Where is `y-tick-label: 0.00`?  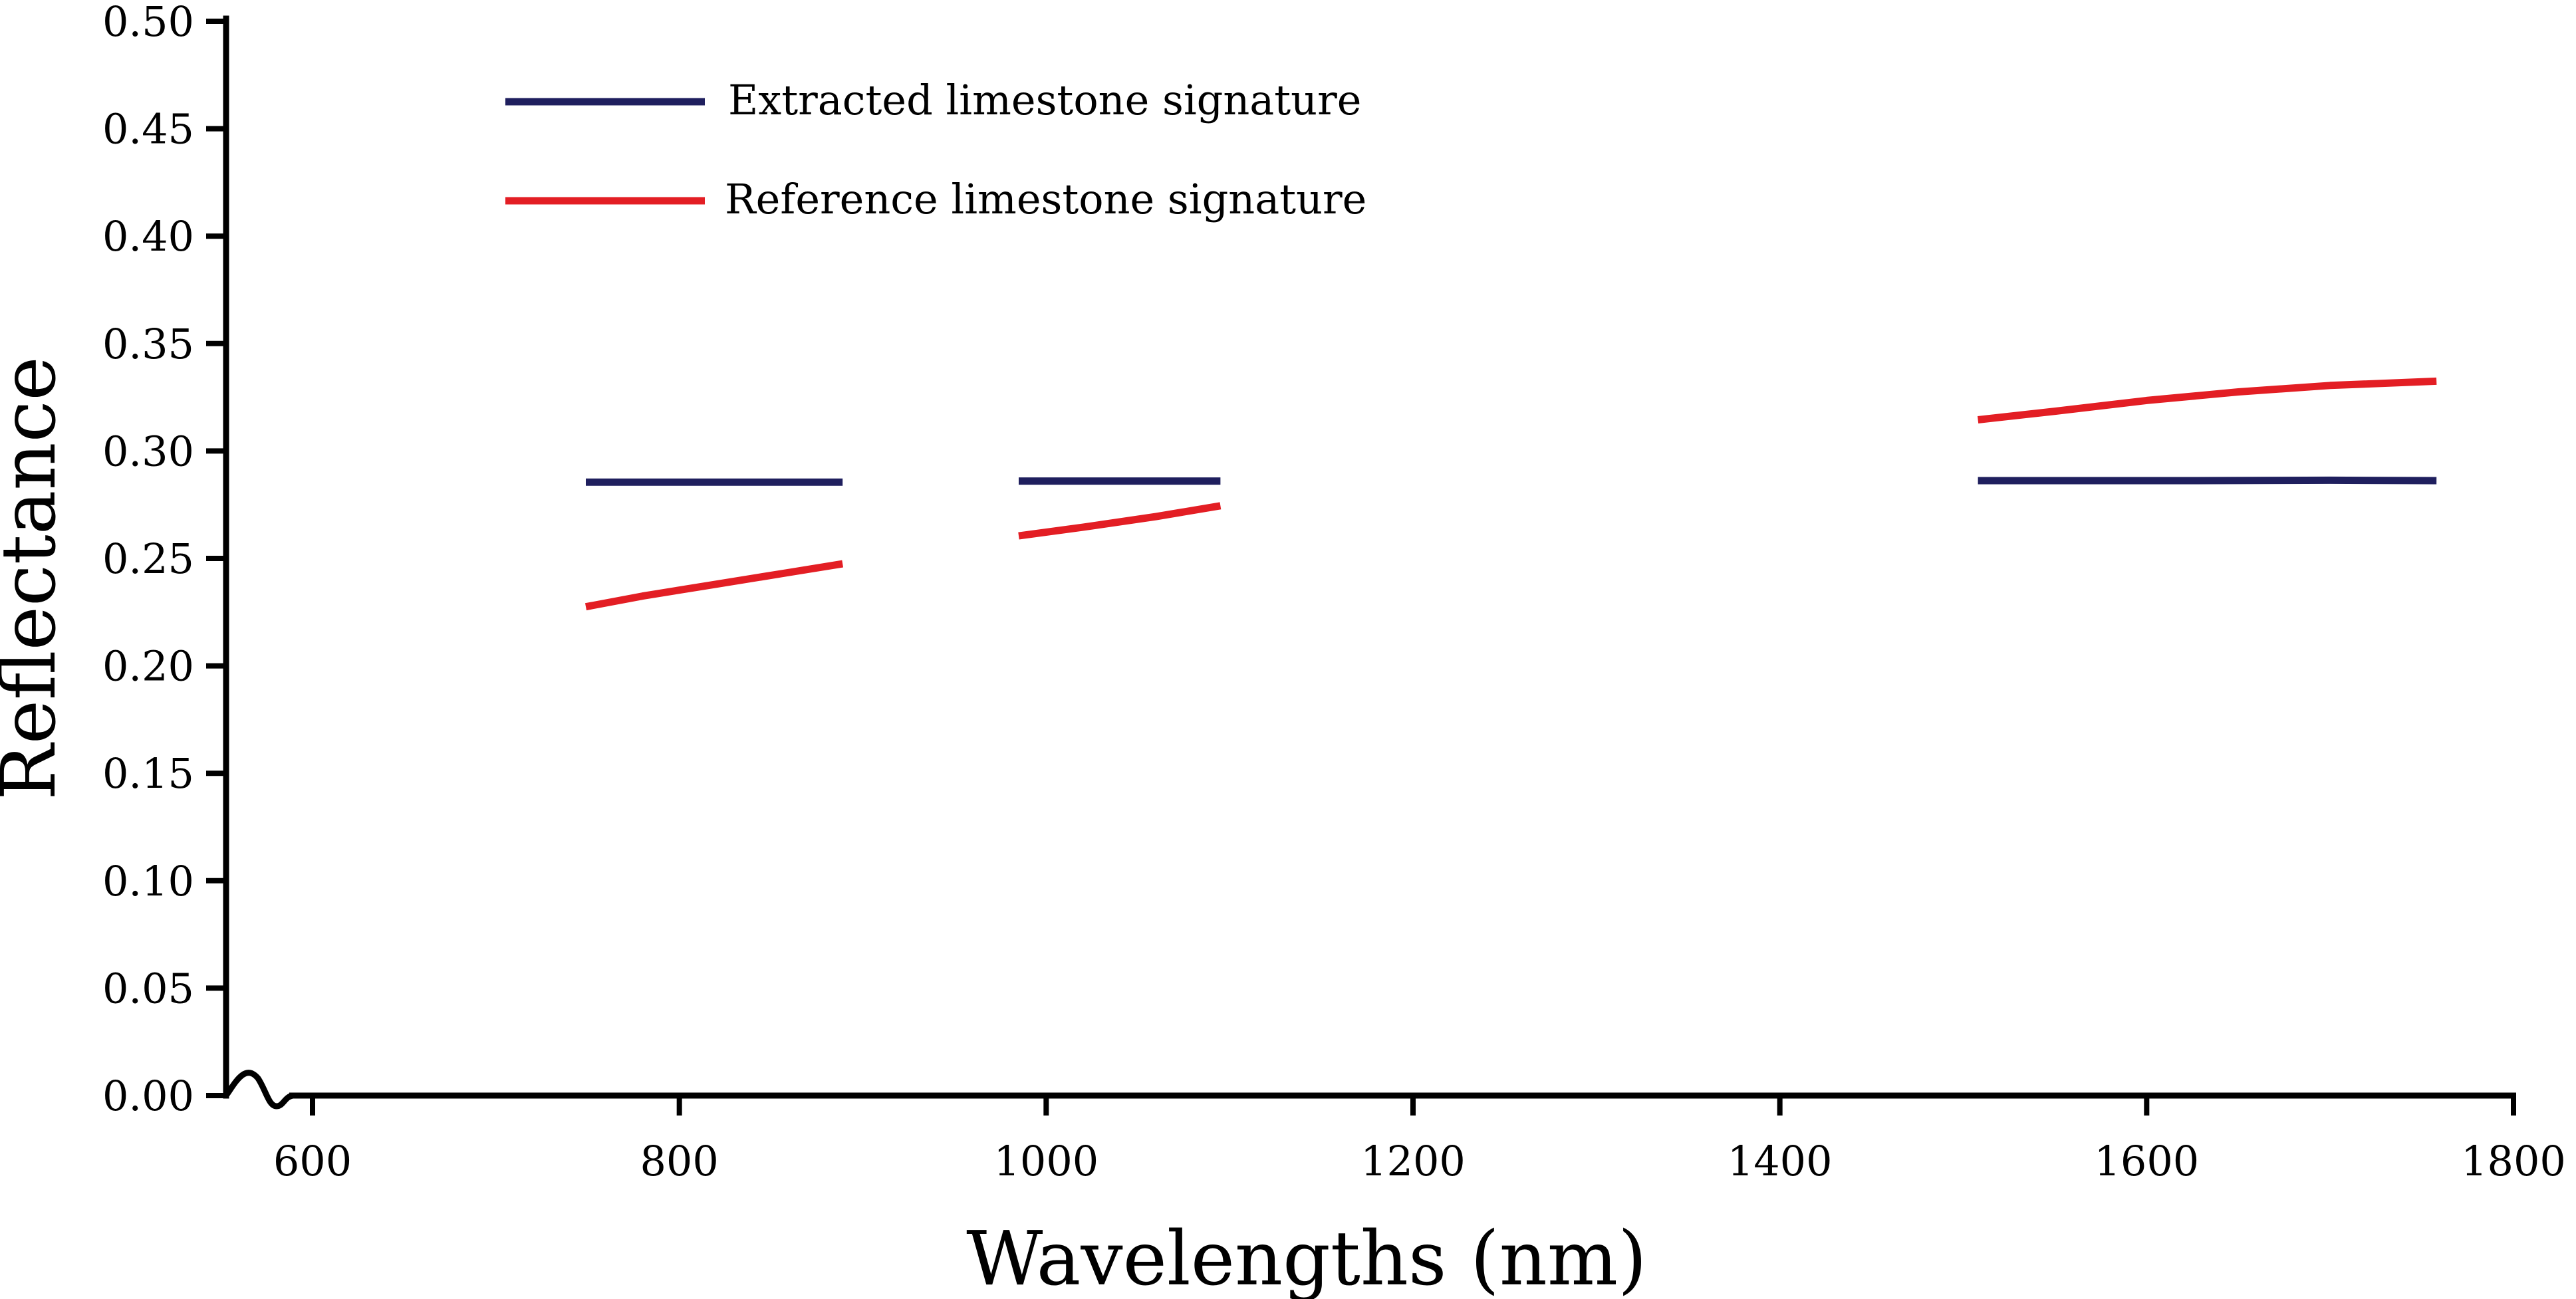
y-tick-label: 0.00 is located at coordinates (148, 1096).